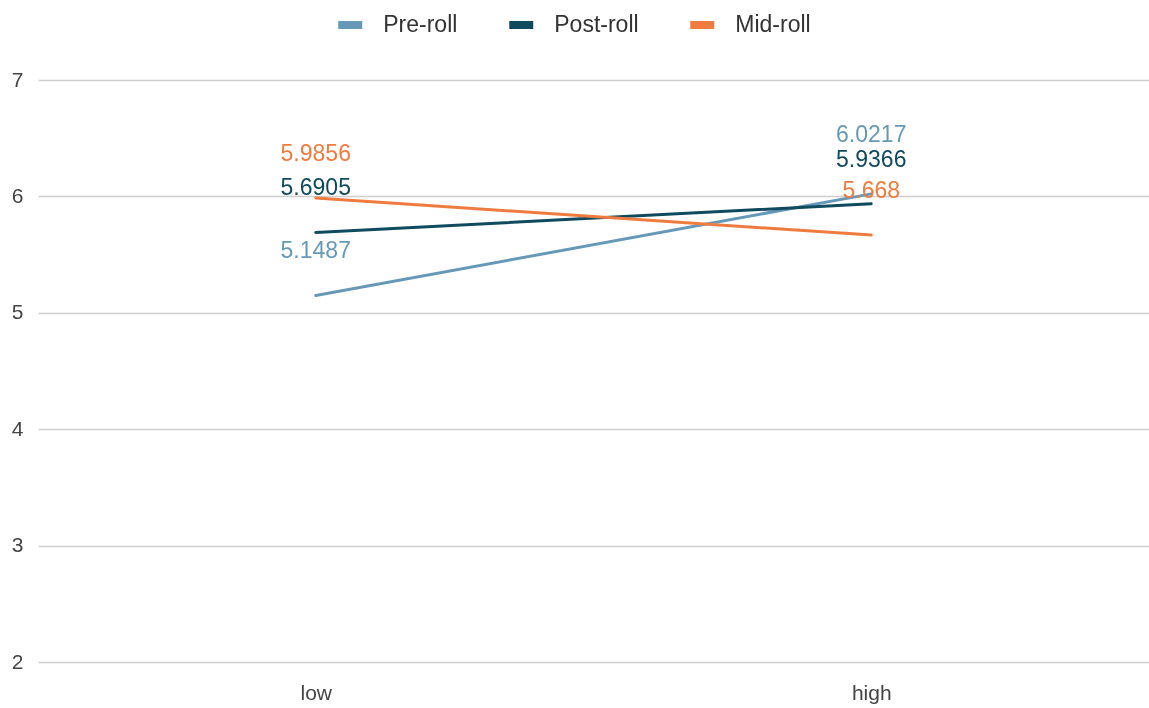 This screenshot has height=708, width=1149. Describe the element at coordinates (17, 545) in the screenshot. I see `y-tick-label: 3` at that location.